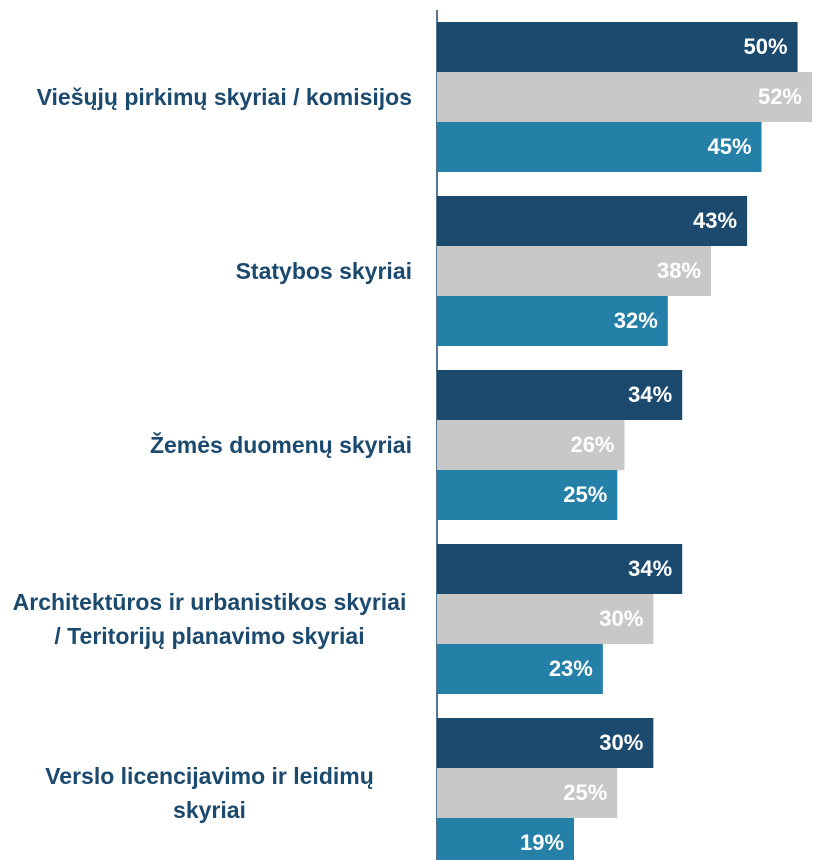 Image resolution: width=814 pixels, height=860 pixels. What do you see at coordinates (729, 146) in the screenshot?
I see `value-label: 45%` at bounding box center [729, 146].